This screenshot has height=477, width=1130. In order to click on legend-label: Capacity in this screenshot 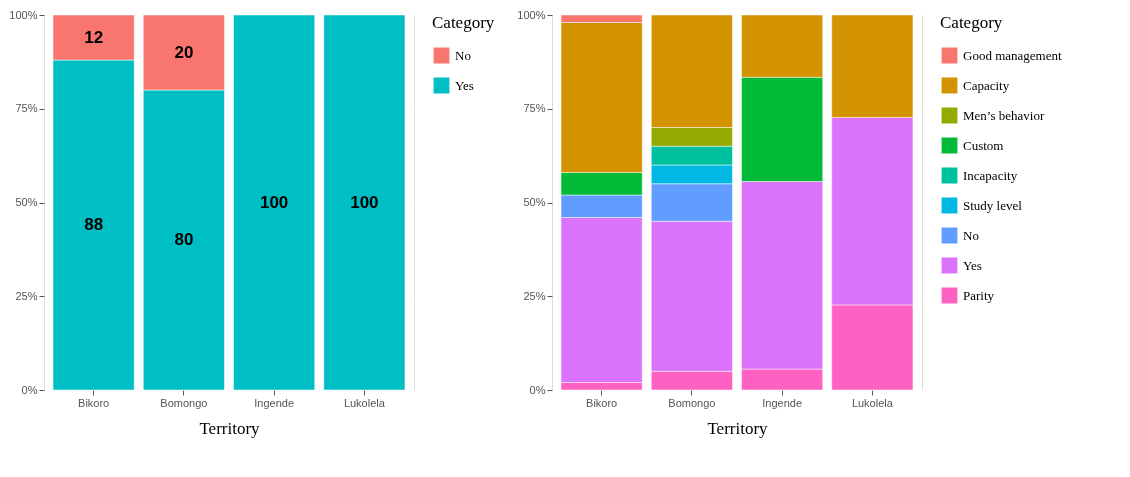, I will do `click(986, 85)`.